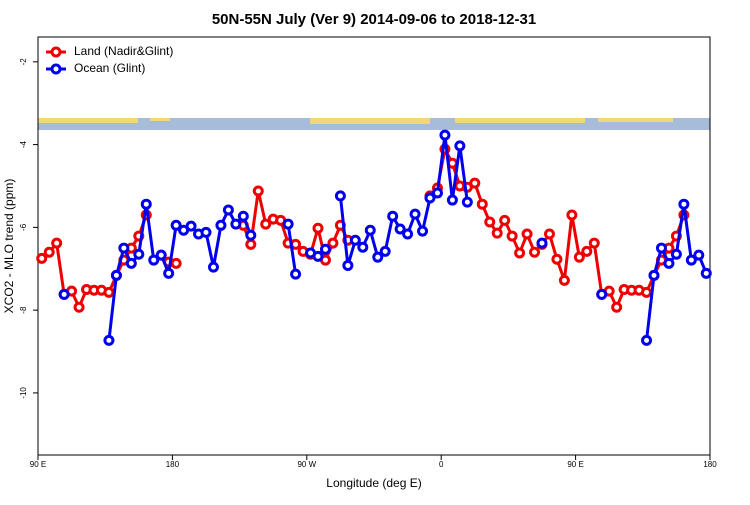 Image resolution: width=750 pixels, height=505 pixels. I want to click on y-tick-label: -8, so click(23, 310).